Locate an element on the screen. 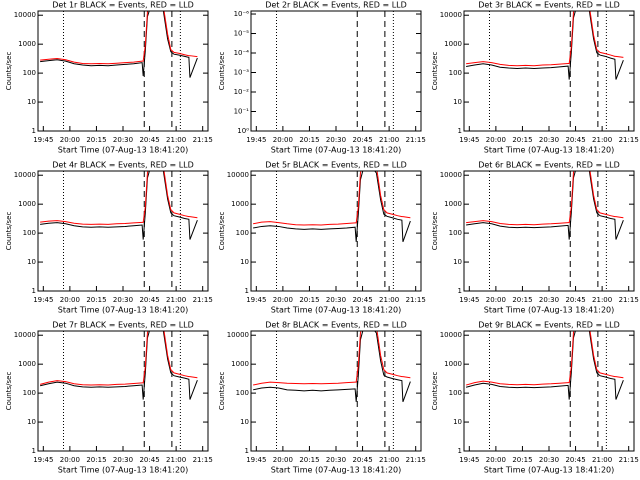  panel-title: Det 2r BLACK = Events, RED = LLD is located at coordinates (336, 5).